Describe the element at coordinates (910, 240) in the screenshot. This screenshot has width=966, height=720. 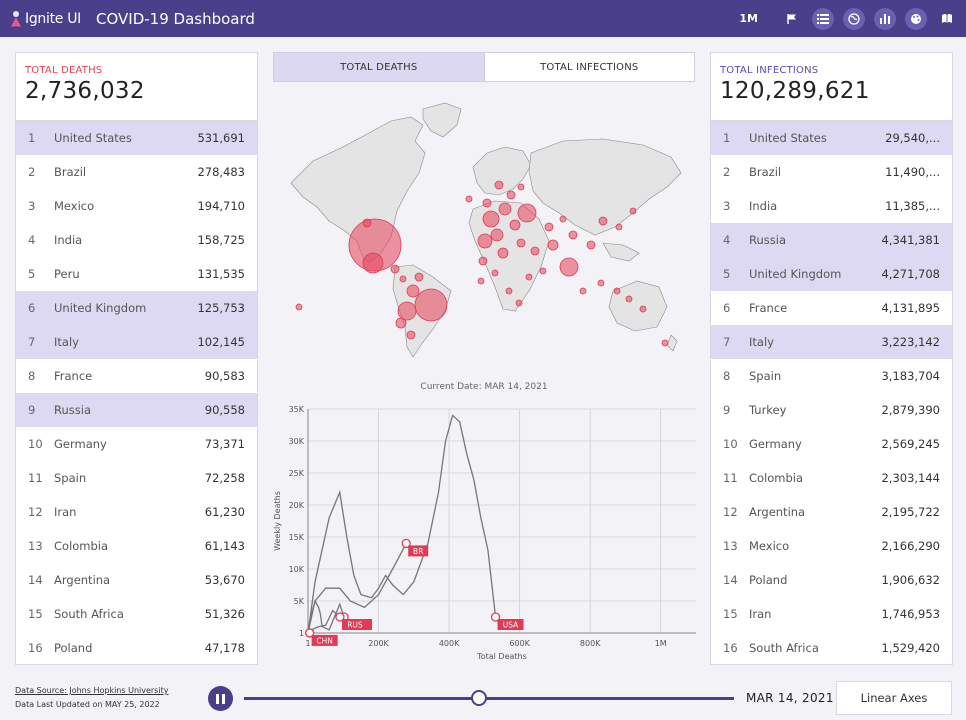
I see `value-cell: 4,341,381` at that location.